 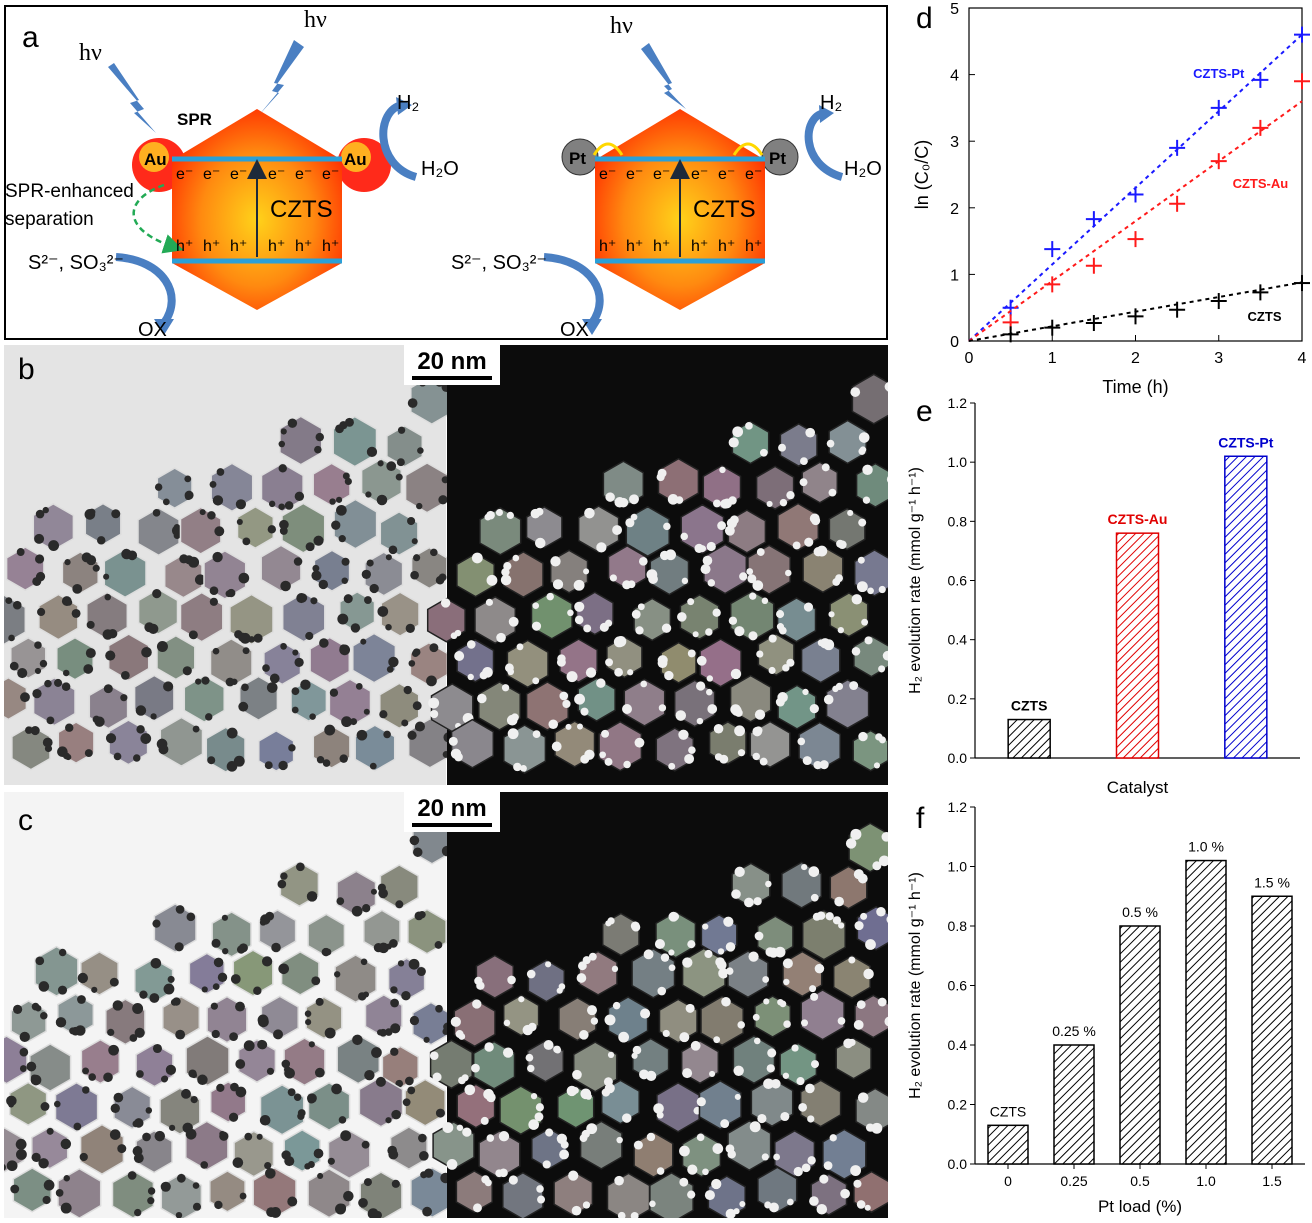 What do you see at coordinates (1135, 174) in the screenshot?
I see `plot-frame` at bounding box center [1135, 174].